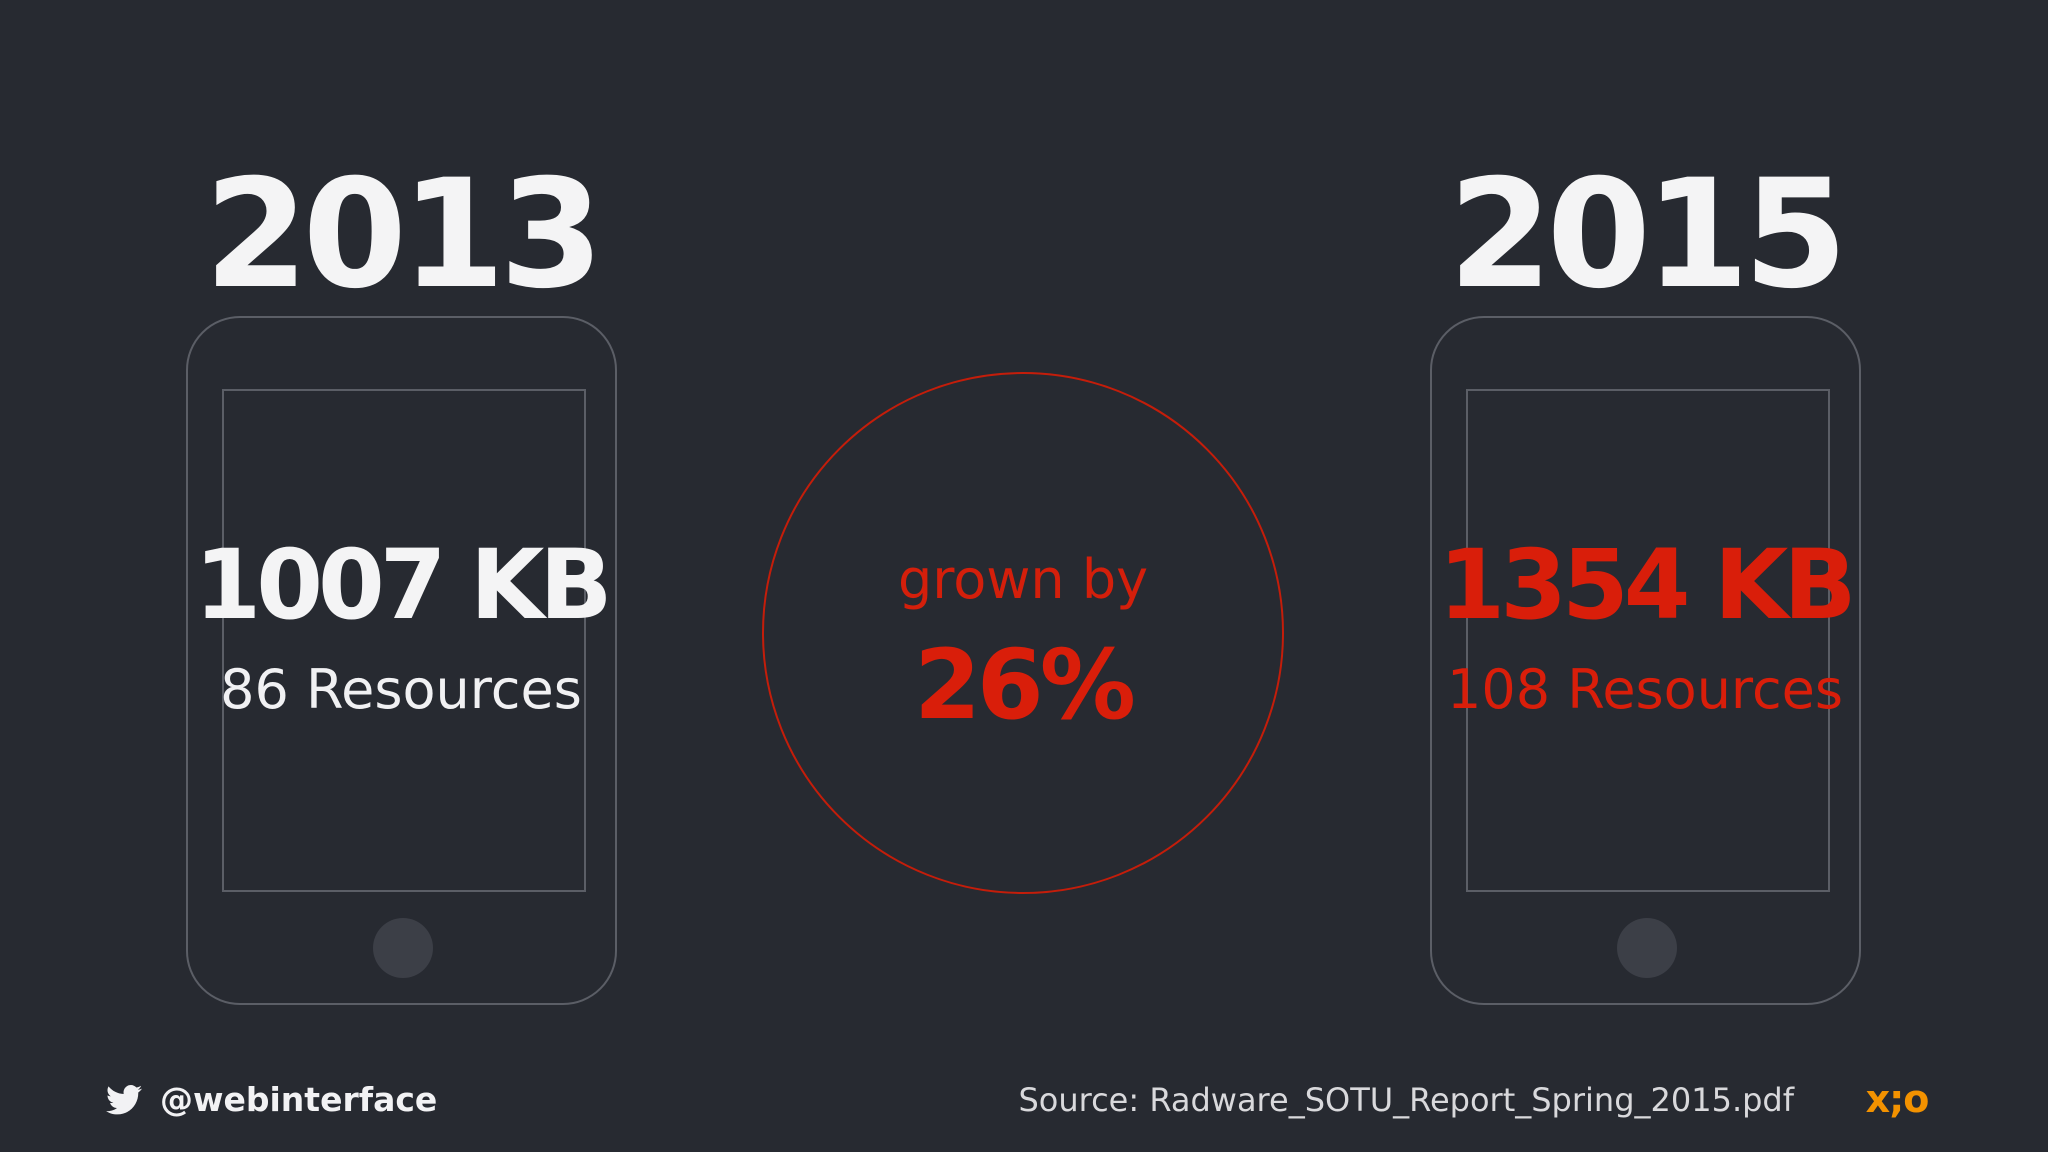 This screenshot has width=2048, height=1152. I want to click on twitter-credit: @webinterface, so click(271, 1100).